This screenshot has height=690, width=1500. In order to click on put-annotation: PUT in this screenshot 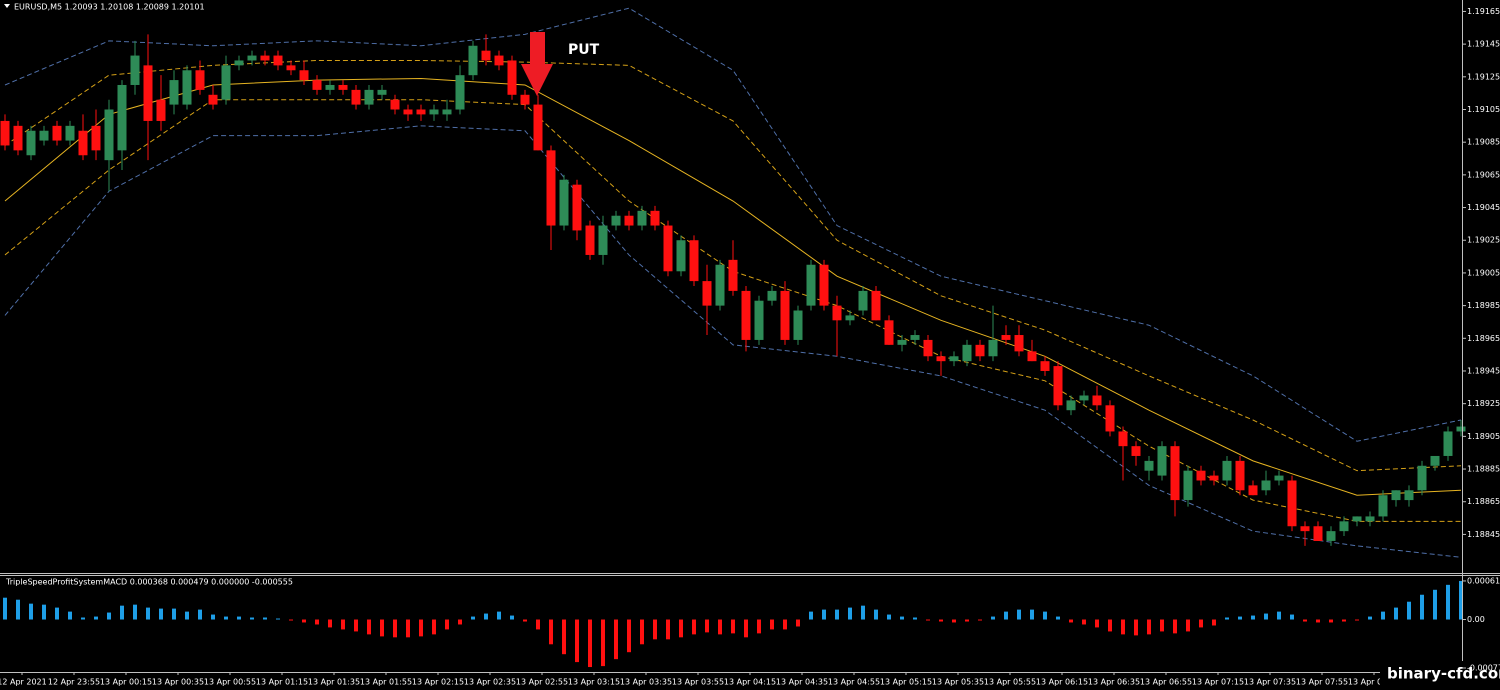, I will do `click(584, 50)`.